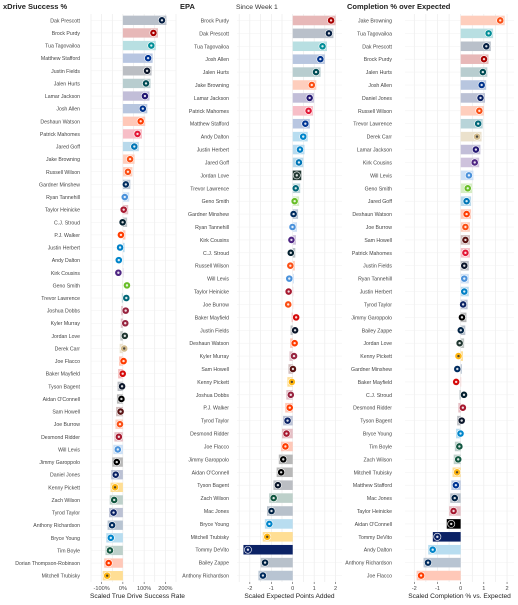 This screenshot has width=518, height=605. I want to click on player-label: Will Levis, so click(381, 176).